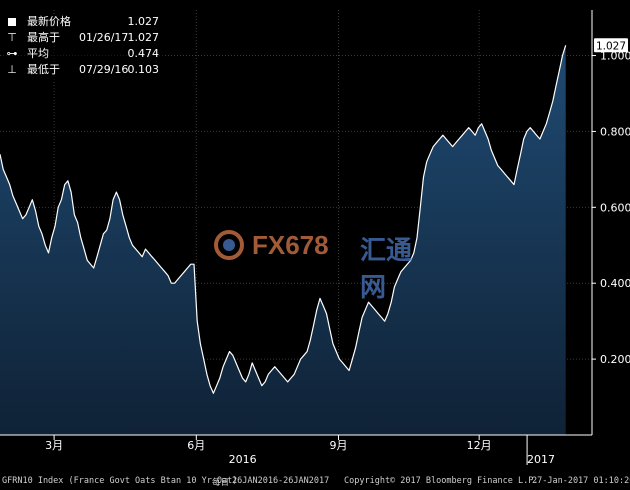 The image size is (630, 490). I want to click on legend-value-last: 1.027, so click(143, 21).